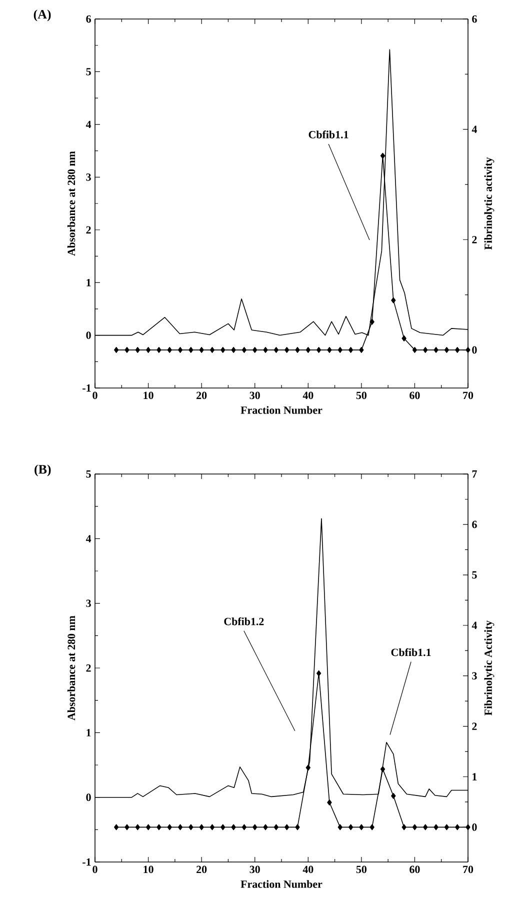  Describe the element at coordinates (474, 776) in the screenshot. I see `y2-tick-label: 1` at that location.